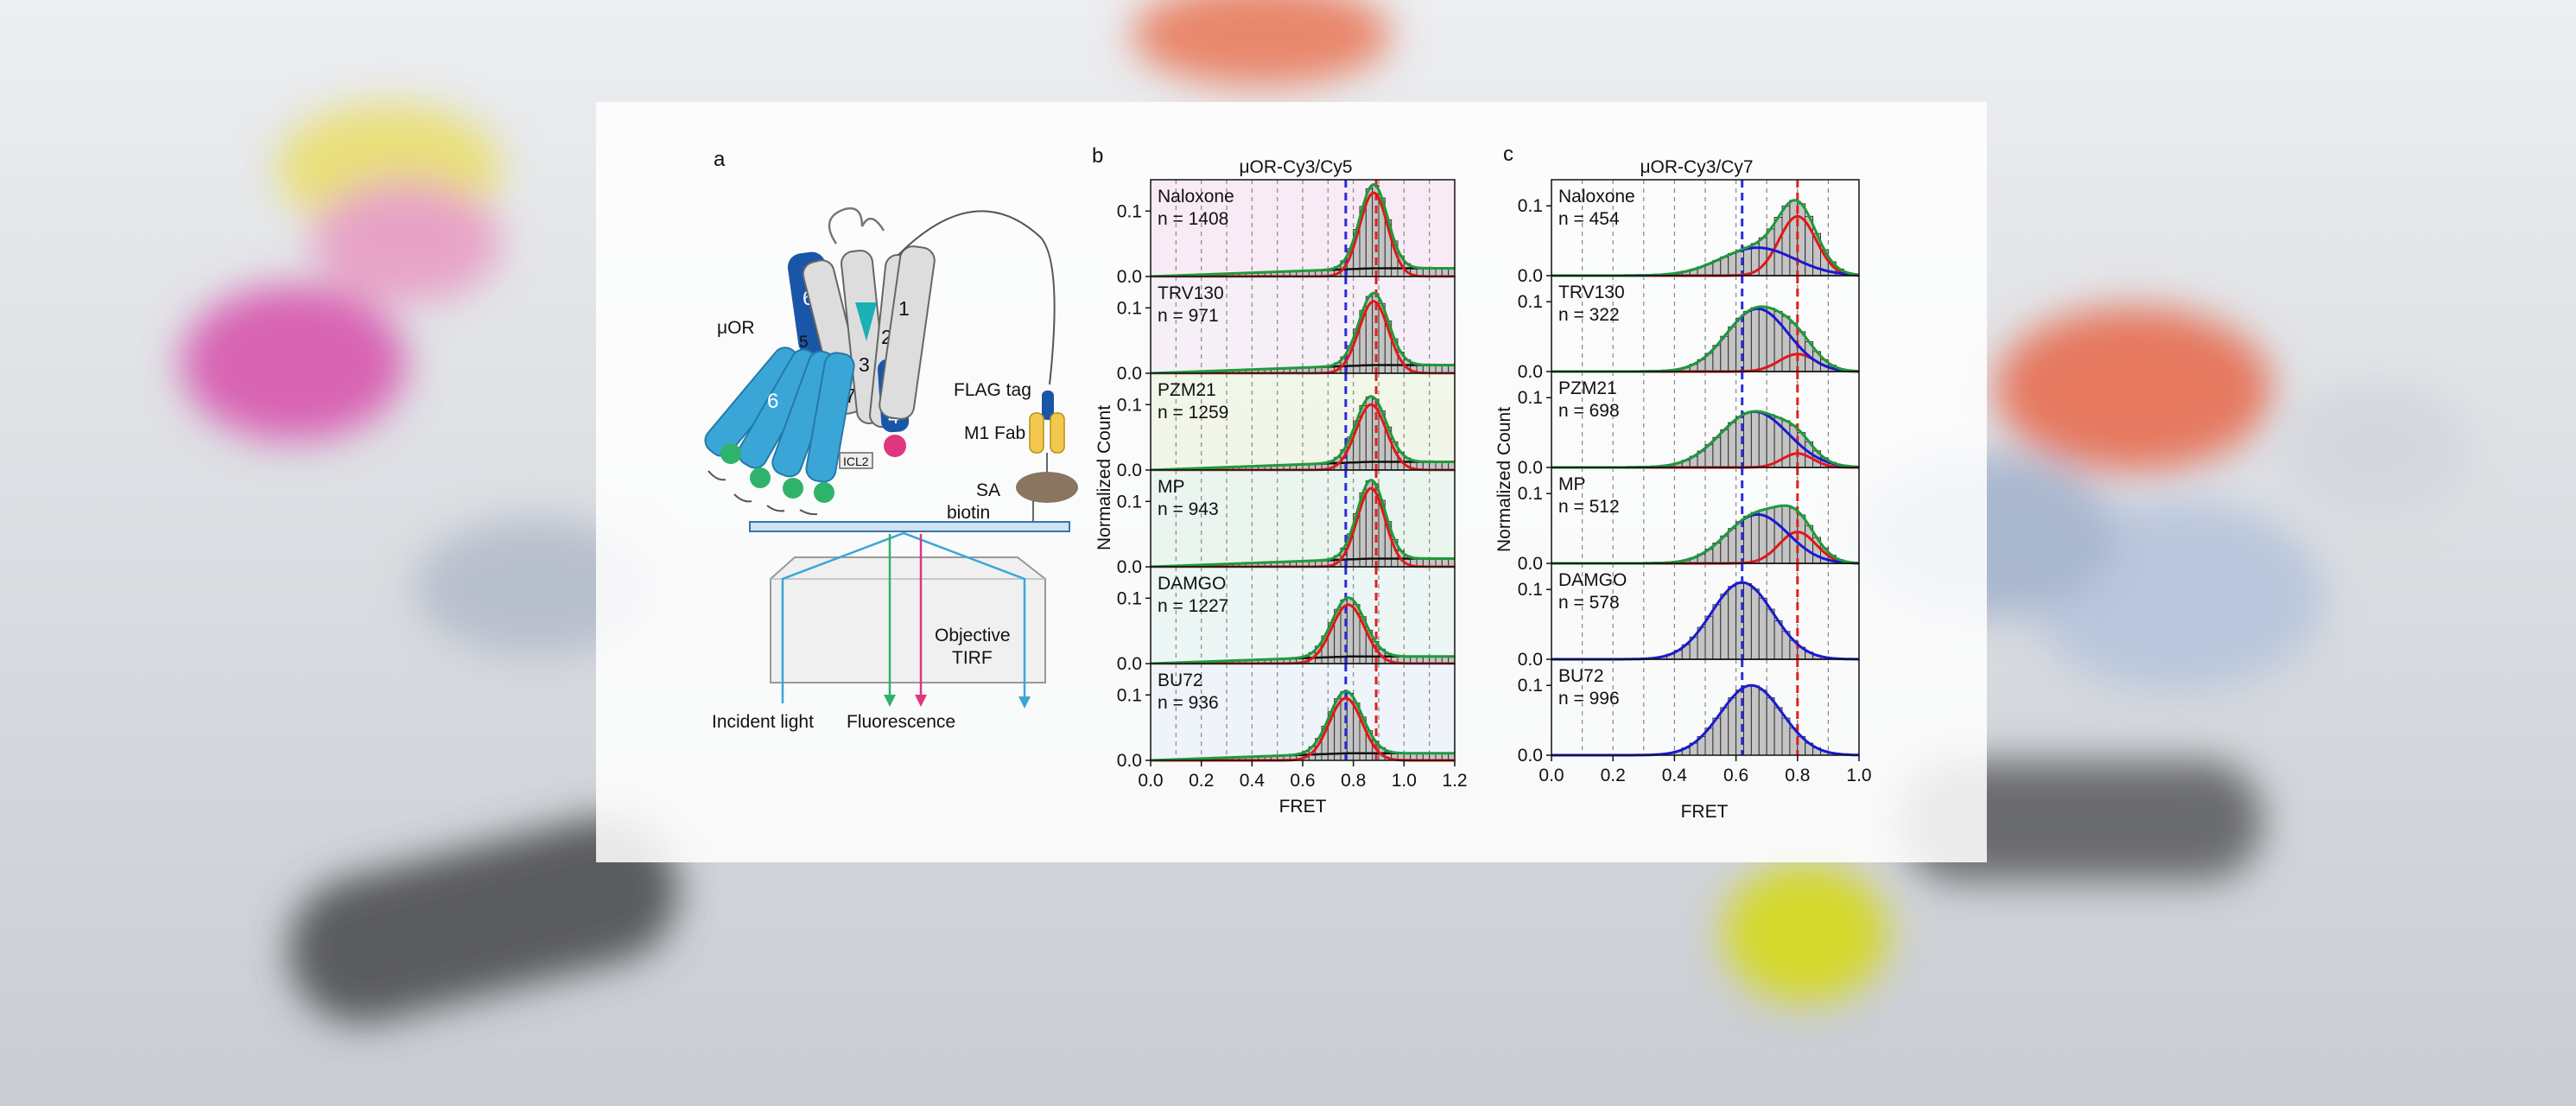 The height and width of the screenshot is (1106, 2576). I want to click on panel-b-row-5: 0.0 0.1 BU72 n = 936, so click(1286, 717).